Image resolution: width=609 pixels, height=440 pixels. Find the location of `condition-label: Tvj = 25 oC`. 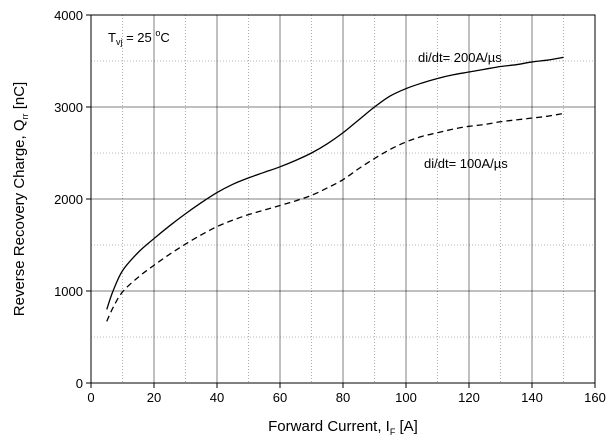

condition-label: Tvj = 25 oC is located at coordinates (139, 37).